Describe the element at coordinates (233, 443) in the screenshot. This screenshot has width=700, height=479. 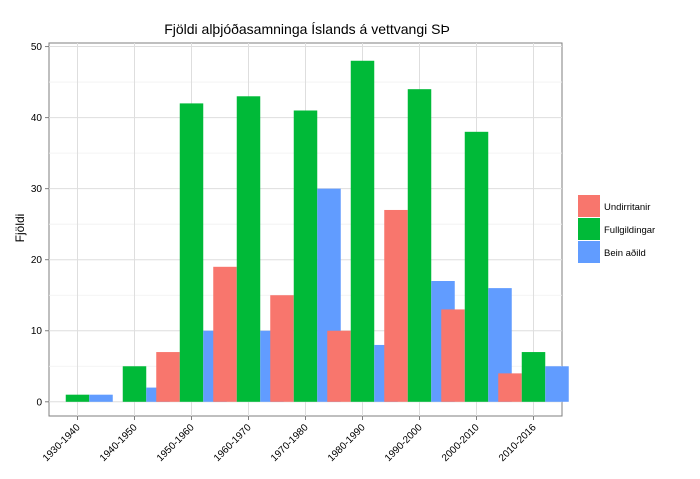
I see `x-tick-label: 1960-1970` at that location.